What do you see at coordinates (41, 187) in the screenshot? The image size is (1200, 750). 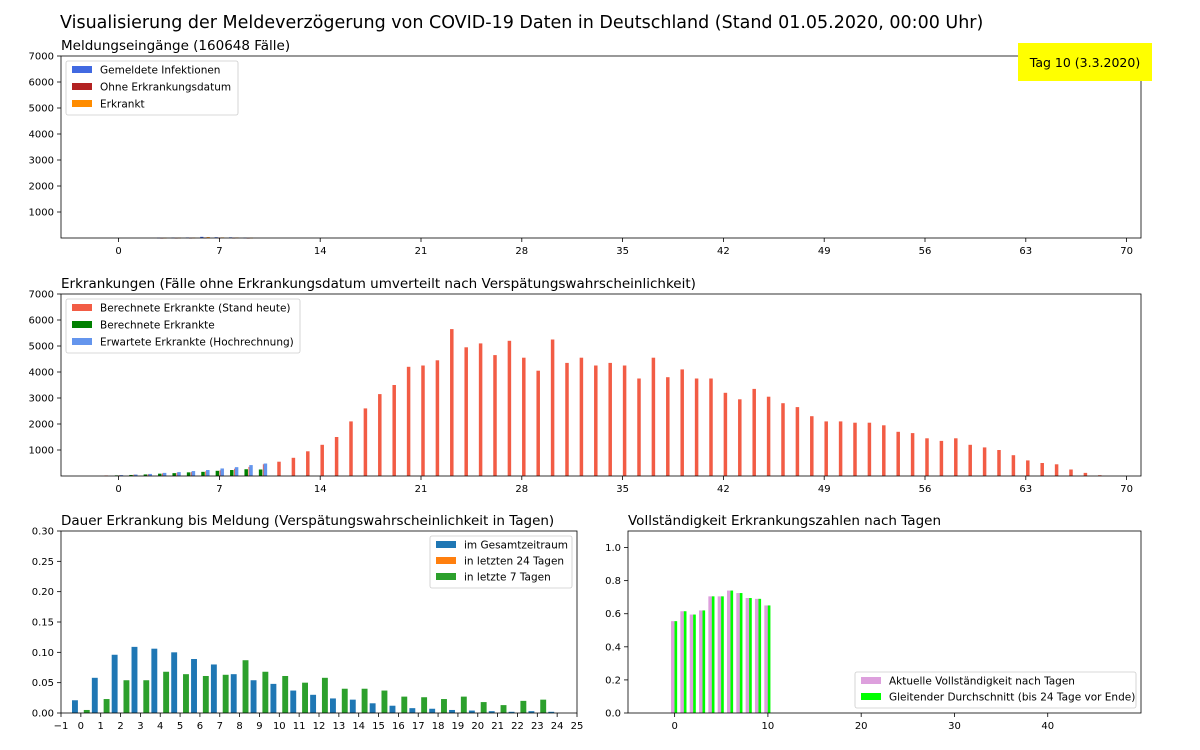 I see `y-tick-label: 2000` at bounding box center [41, 187].